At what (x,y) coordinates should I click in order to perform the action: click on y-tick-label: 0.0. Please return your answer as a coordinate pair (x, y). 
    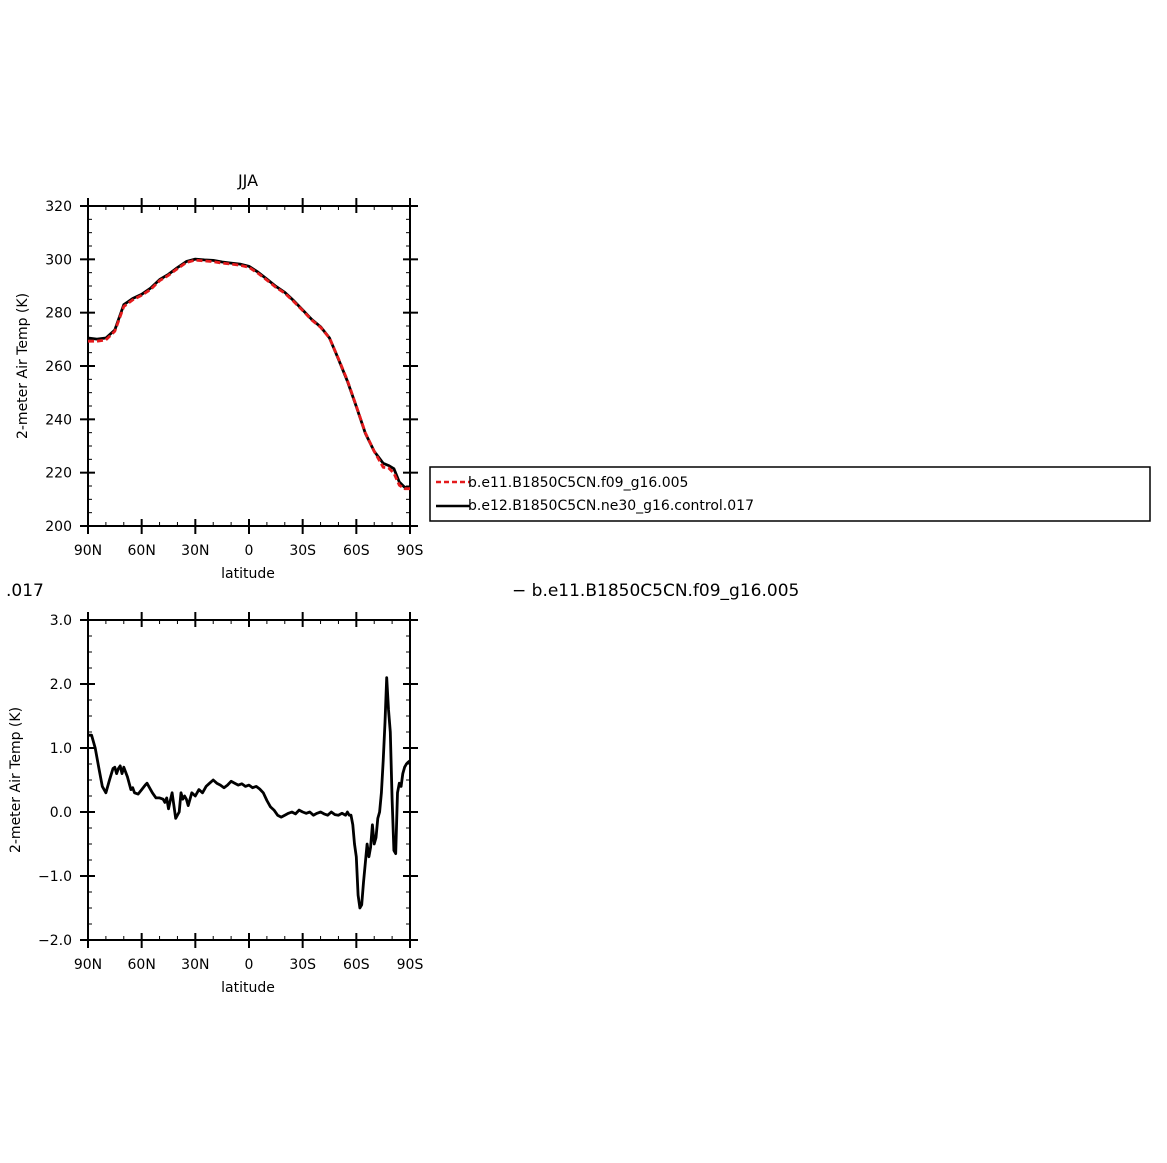
    Looking at the image, I should click on (61, 813).